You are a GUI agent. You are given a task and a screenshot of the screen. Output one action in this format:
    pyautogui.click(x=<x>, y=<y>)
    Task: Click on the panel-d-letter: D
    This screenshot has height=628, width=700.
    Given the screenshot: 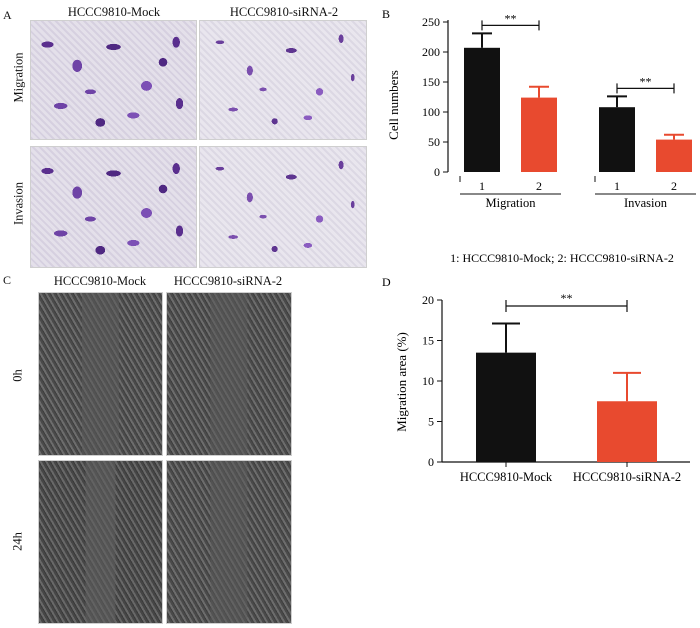 What is the action you would take?
    pyautogui.click(x=386, y=282)
    